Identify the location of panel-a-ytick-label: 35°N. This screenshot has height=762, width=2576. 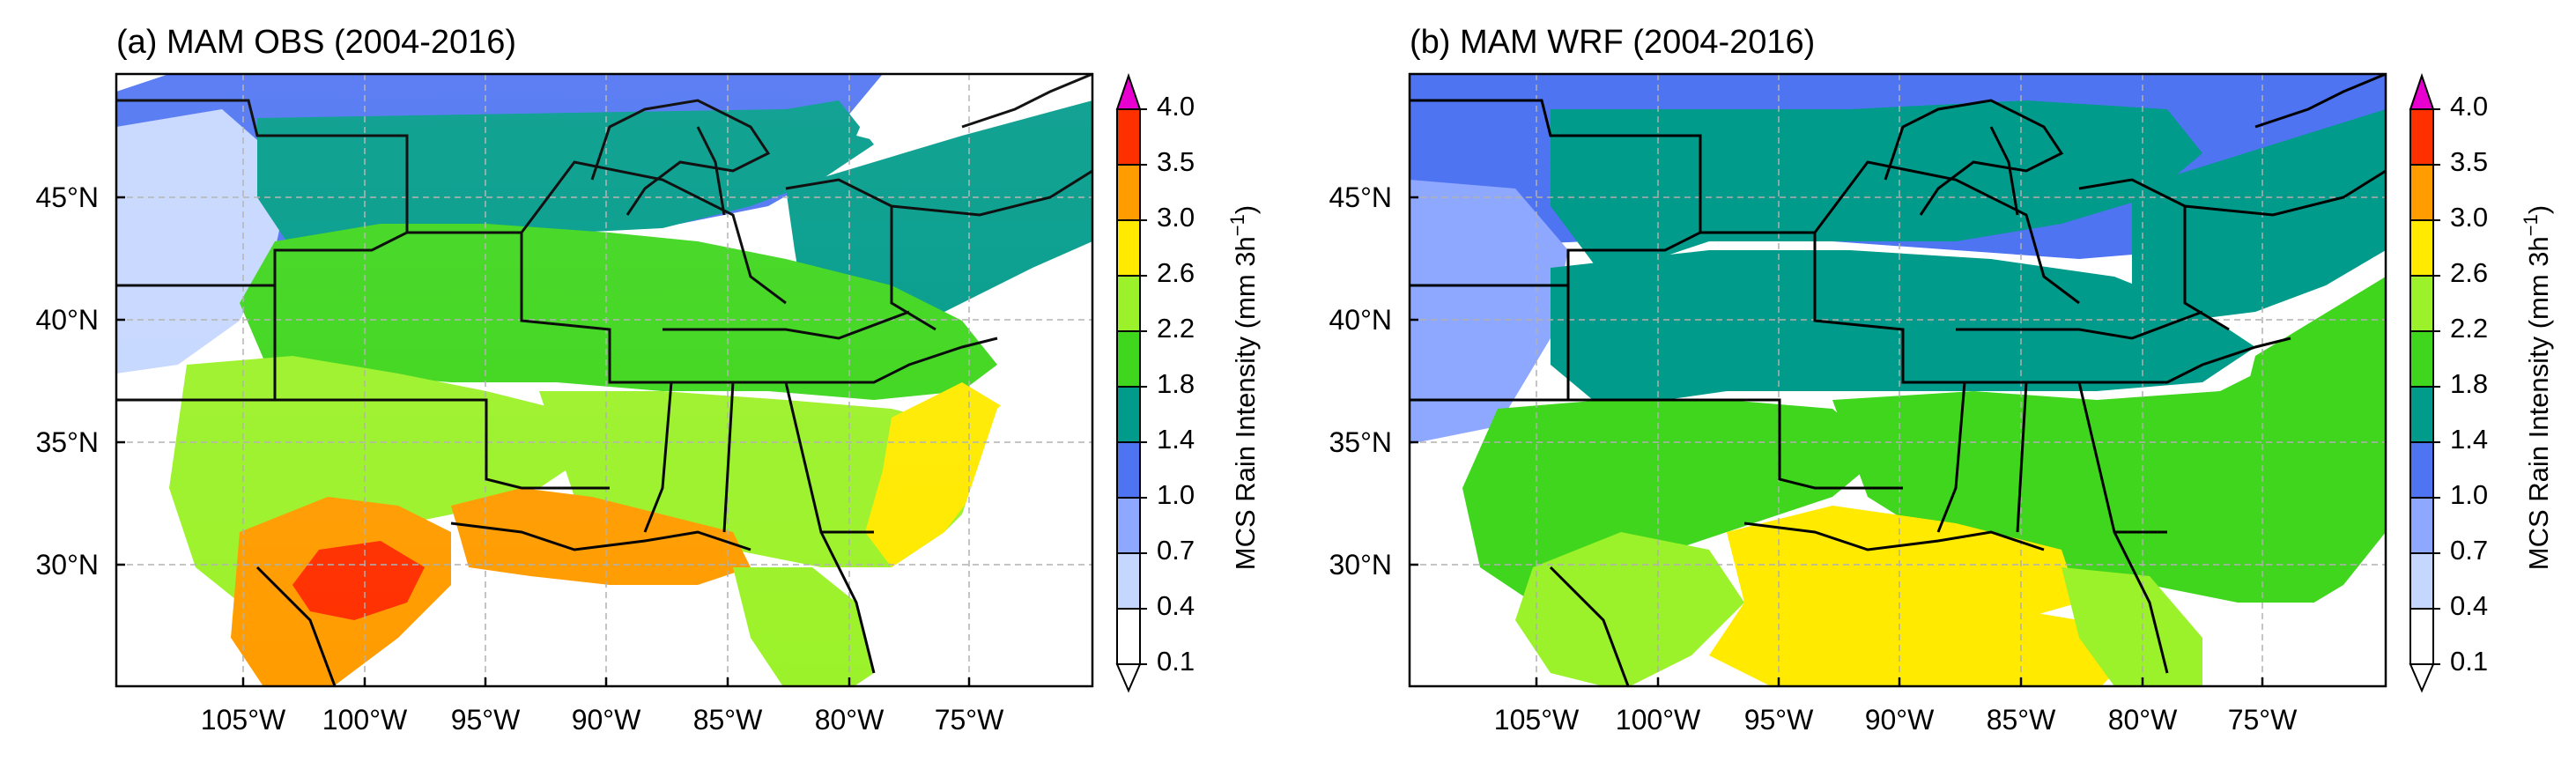
(68, 442).